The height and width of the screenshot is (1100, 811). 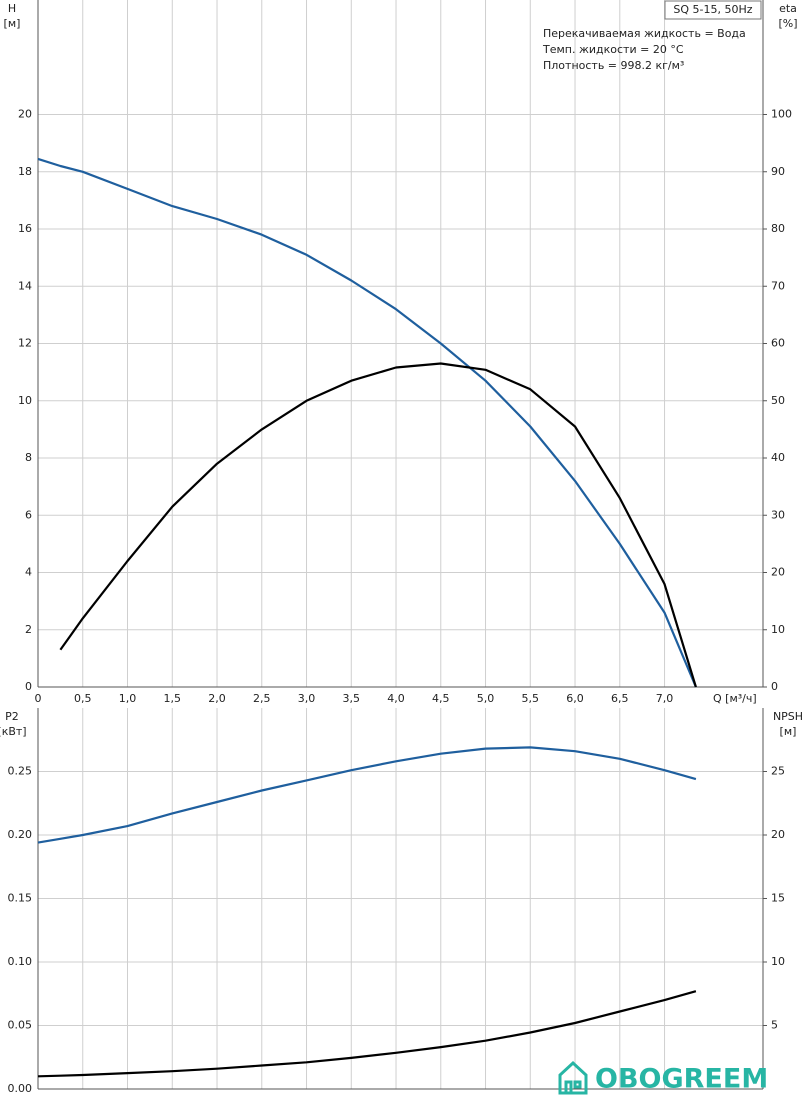 What do you see at coordinates (396, 698) in the screenshot?
I see `x-tick-label: 4,0` at bounding box center [396, 698].